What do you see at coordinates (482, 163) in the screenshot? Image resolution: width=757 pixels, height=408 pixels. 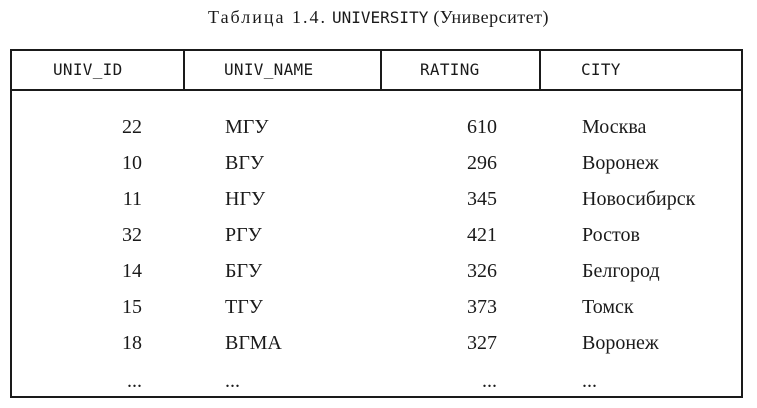 I see `cell-rating: 296` at bounding box center [482, 163].